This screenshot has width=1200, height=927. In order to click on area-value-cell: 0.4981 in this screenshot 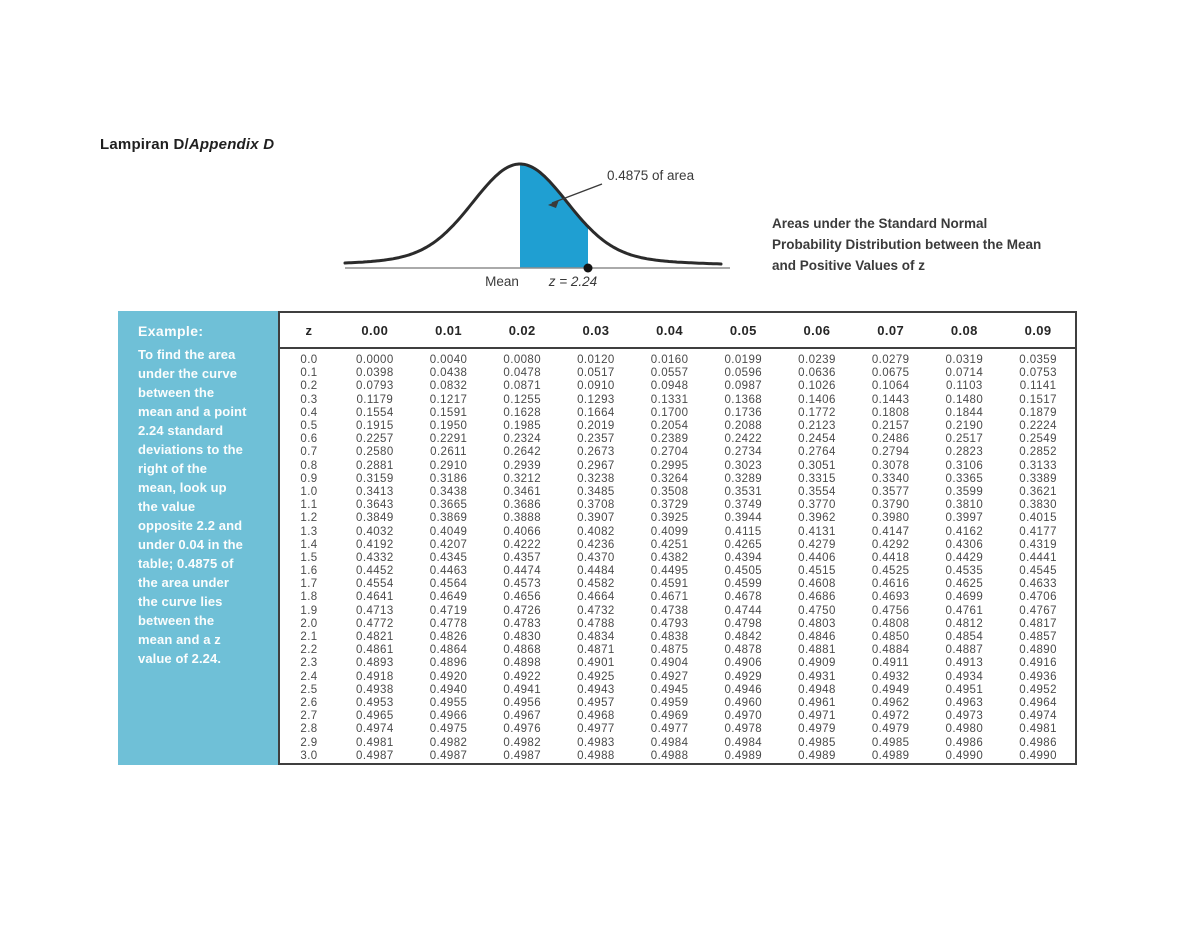, I will do `click(1038, 729)`.